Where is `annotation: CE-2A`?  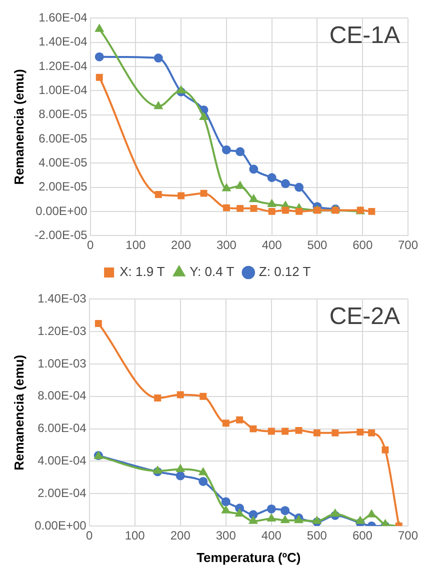
annotation: CE-2A is located at coordinates (364, 316).